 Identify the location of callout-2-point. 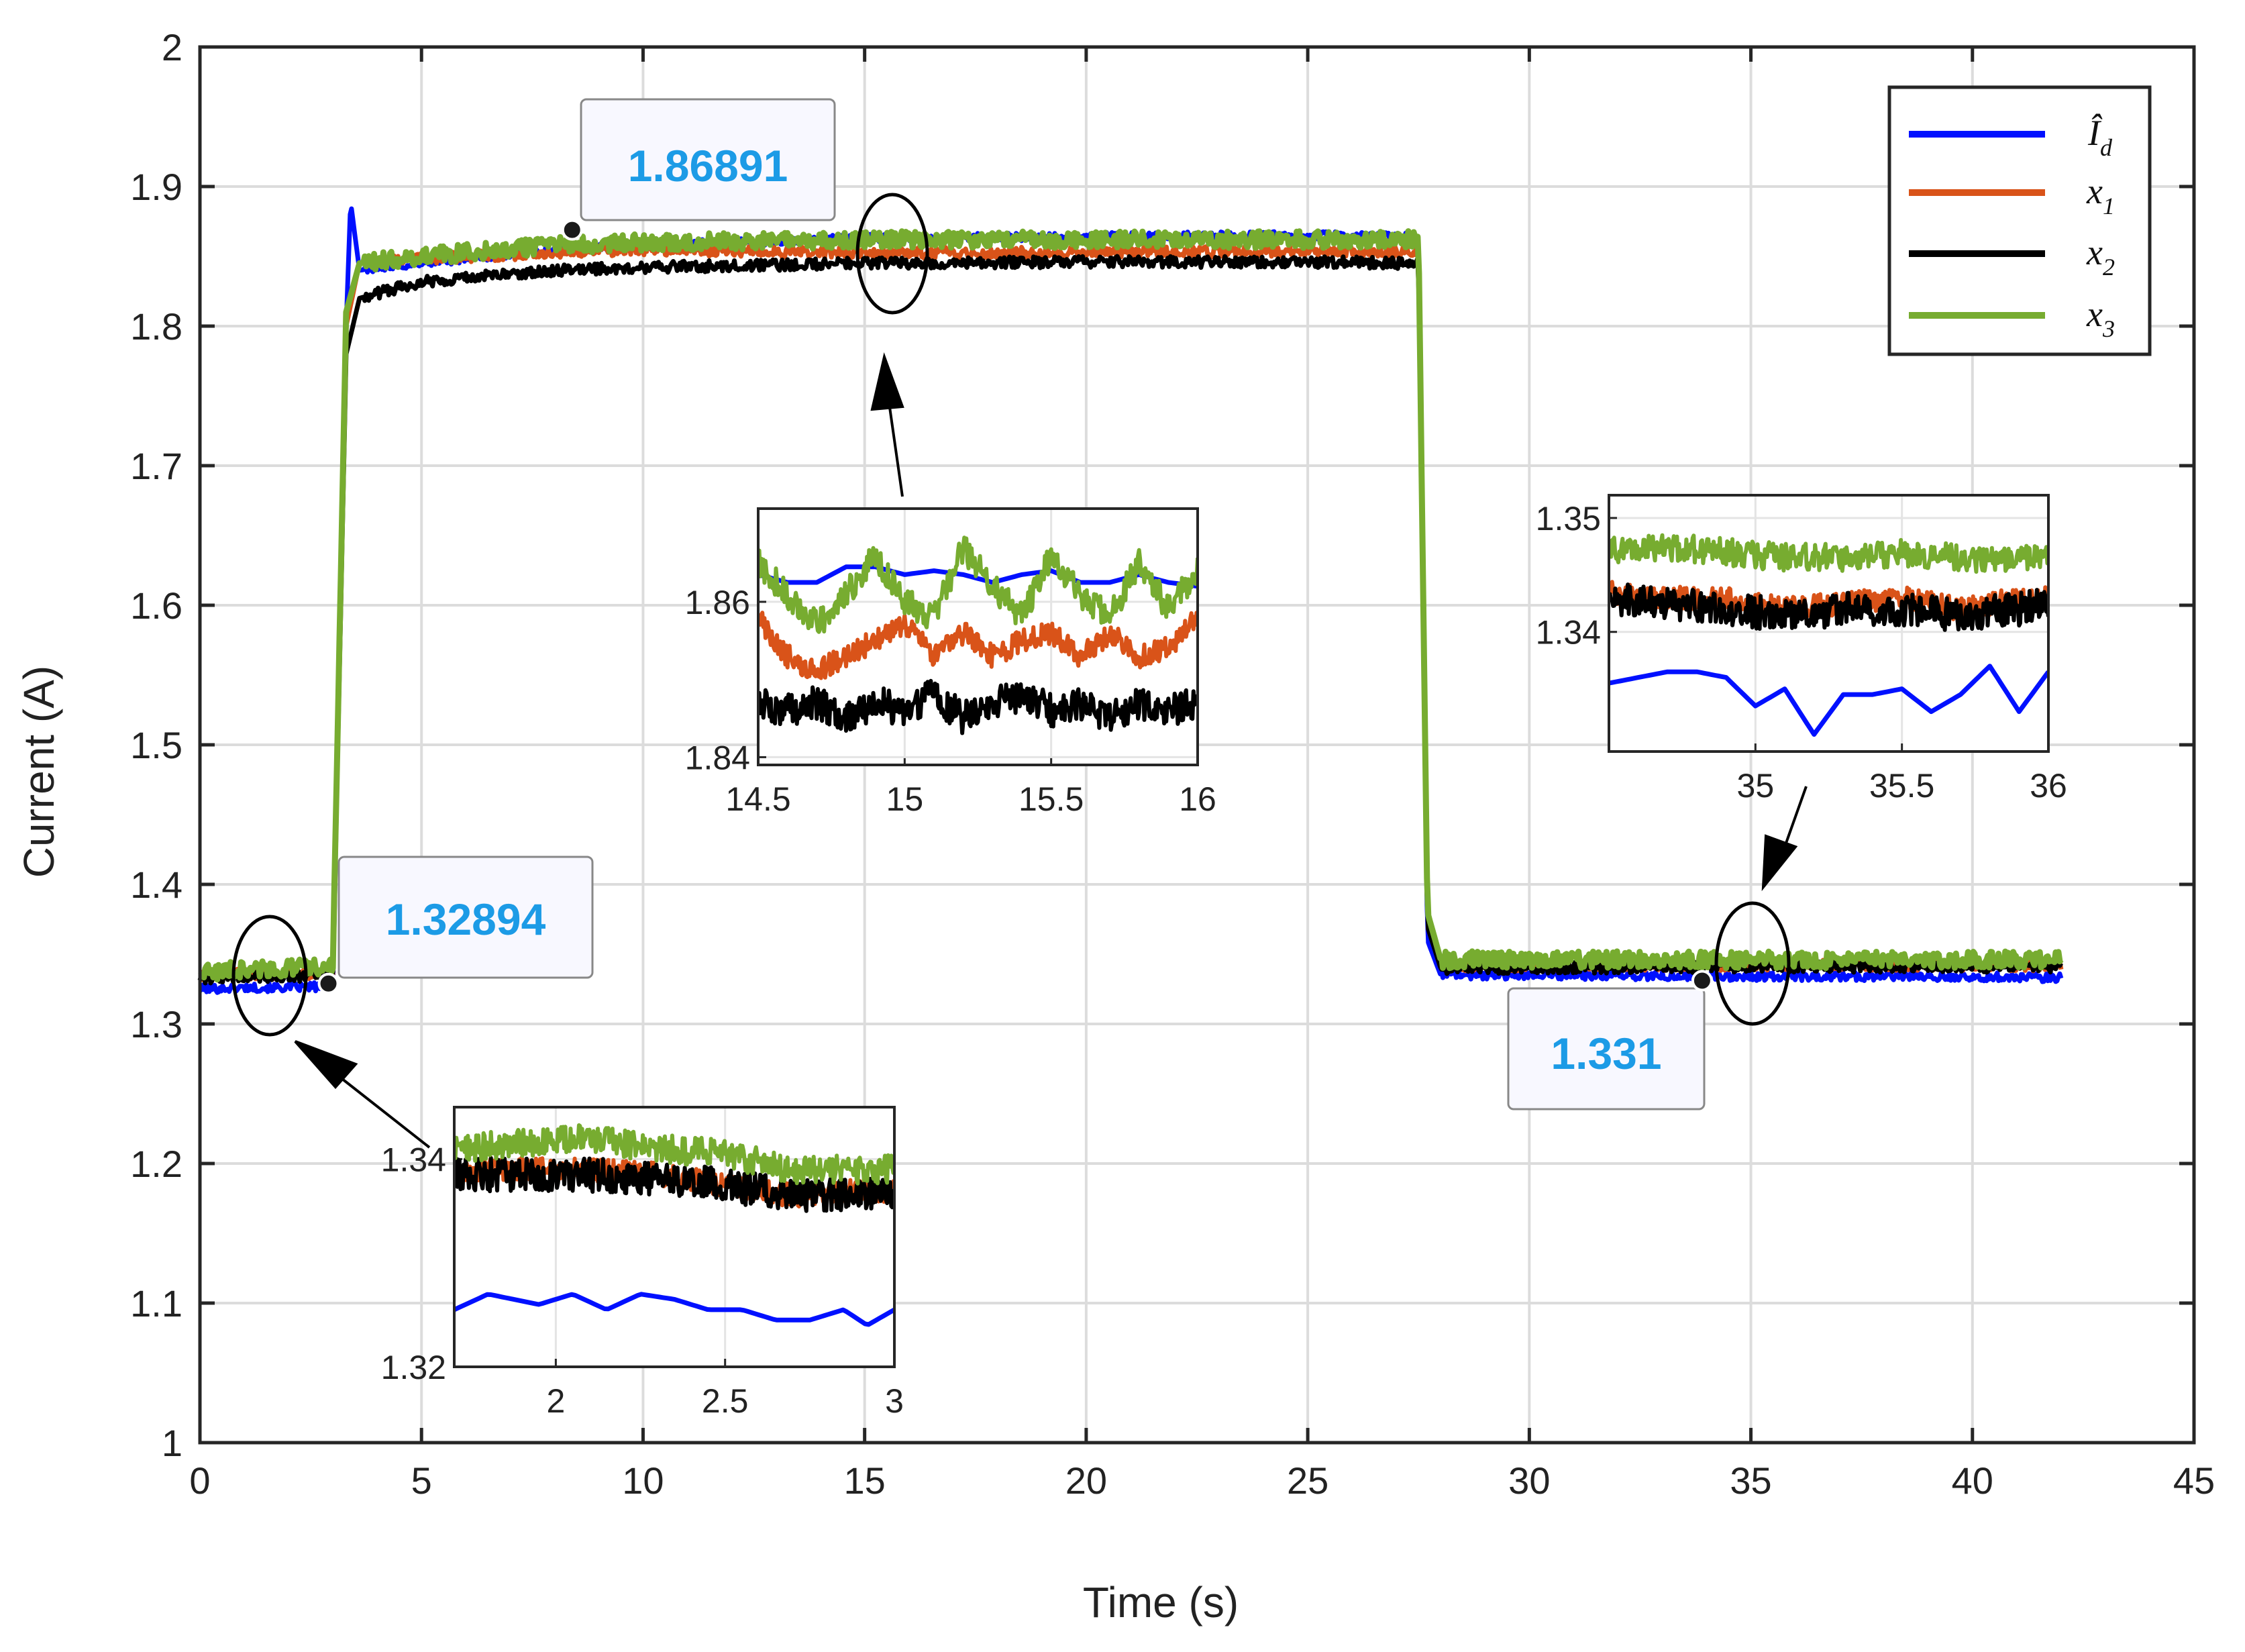
(572, 230).